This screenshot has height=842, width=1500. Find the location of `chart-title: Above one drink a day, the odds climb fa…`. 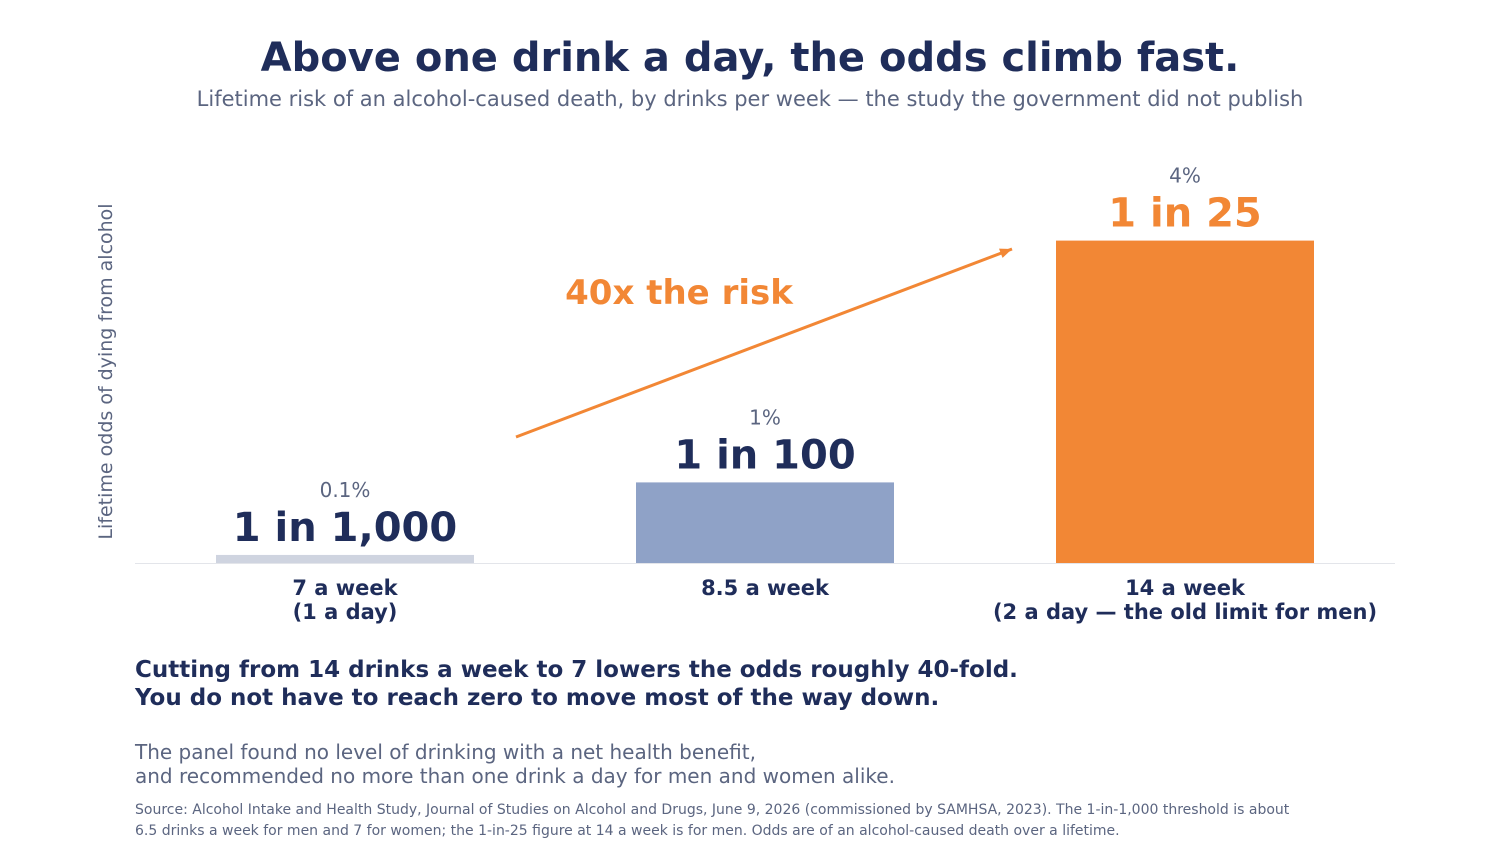

chart-title: Above one drink a day, the odds climb fa… is located at coordinates (750, 58).